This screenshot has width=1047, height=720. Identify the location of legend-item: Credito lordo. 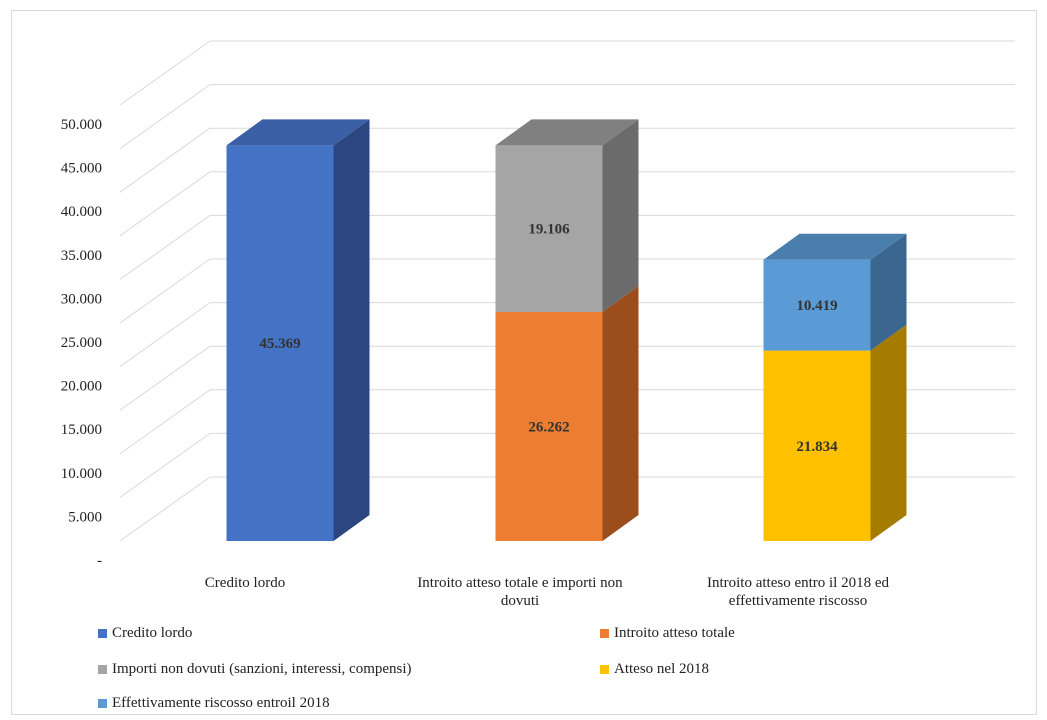
(145, 633).